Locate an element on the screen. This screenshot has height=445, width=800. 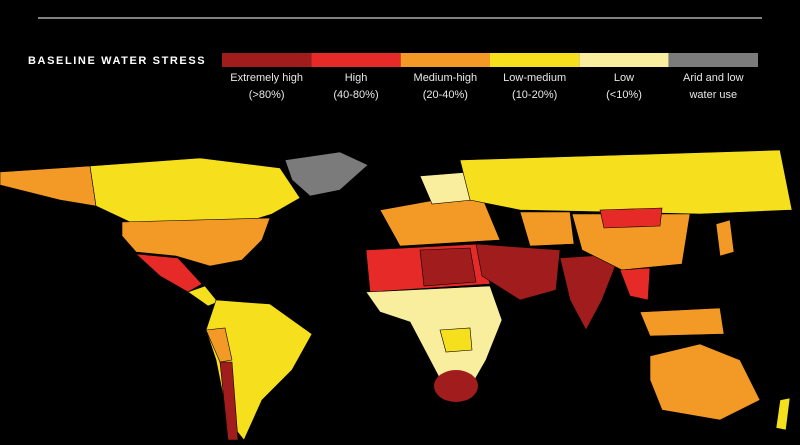
legend-label: Arid and low is located at coordinates (713, 78).